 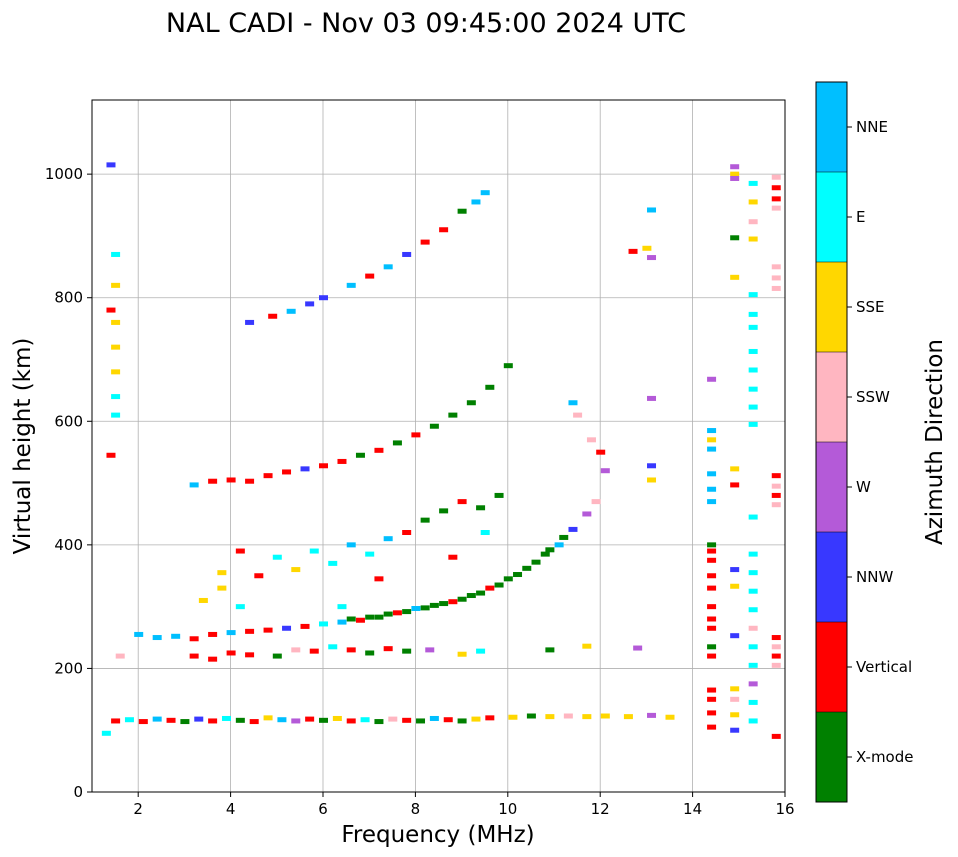 What do you see at coordinates (416, 809) in the screenshot?
I see `x-tick-label: 8` at bounding box center [416, 809].